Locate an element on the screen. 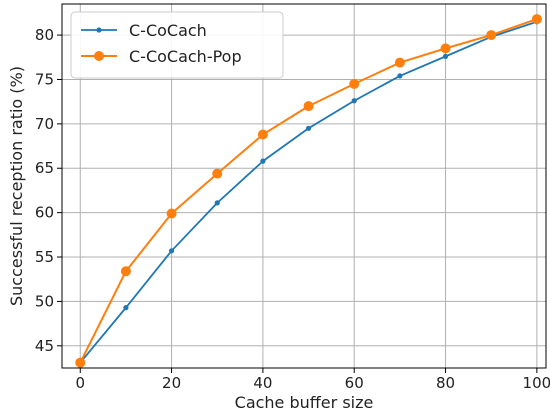 This screenshot has height=416, width=550. x-axis-label: Cache buffer size is located at coordinates (304, 402).